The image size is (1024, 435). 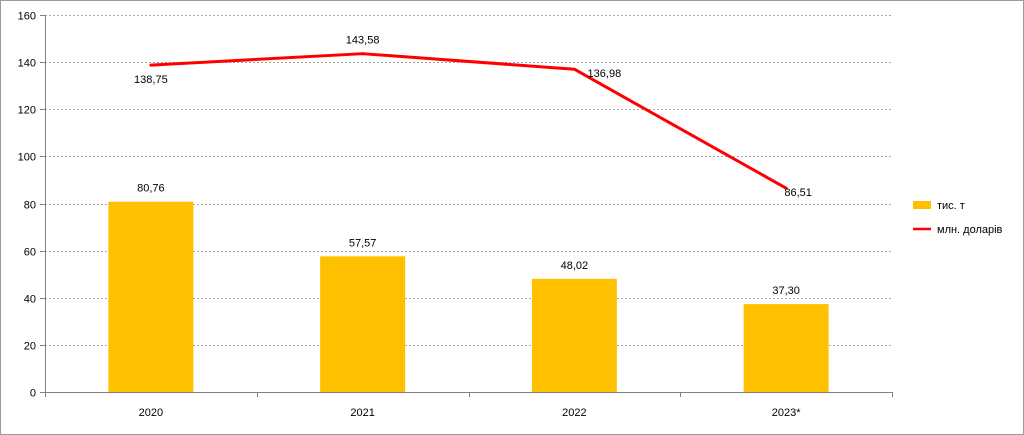 What do you see at coordinates (30, 347) in the screenshot?
I see `y-tick-label: 20` at bounding box center [30, 347].